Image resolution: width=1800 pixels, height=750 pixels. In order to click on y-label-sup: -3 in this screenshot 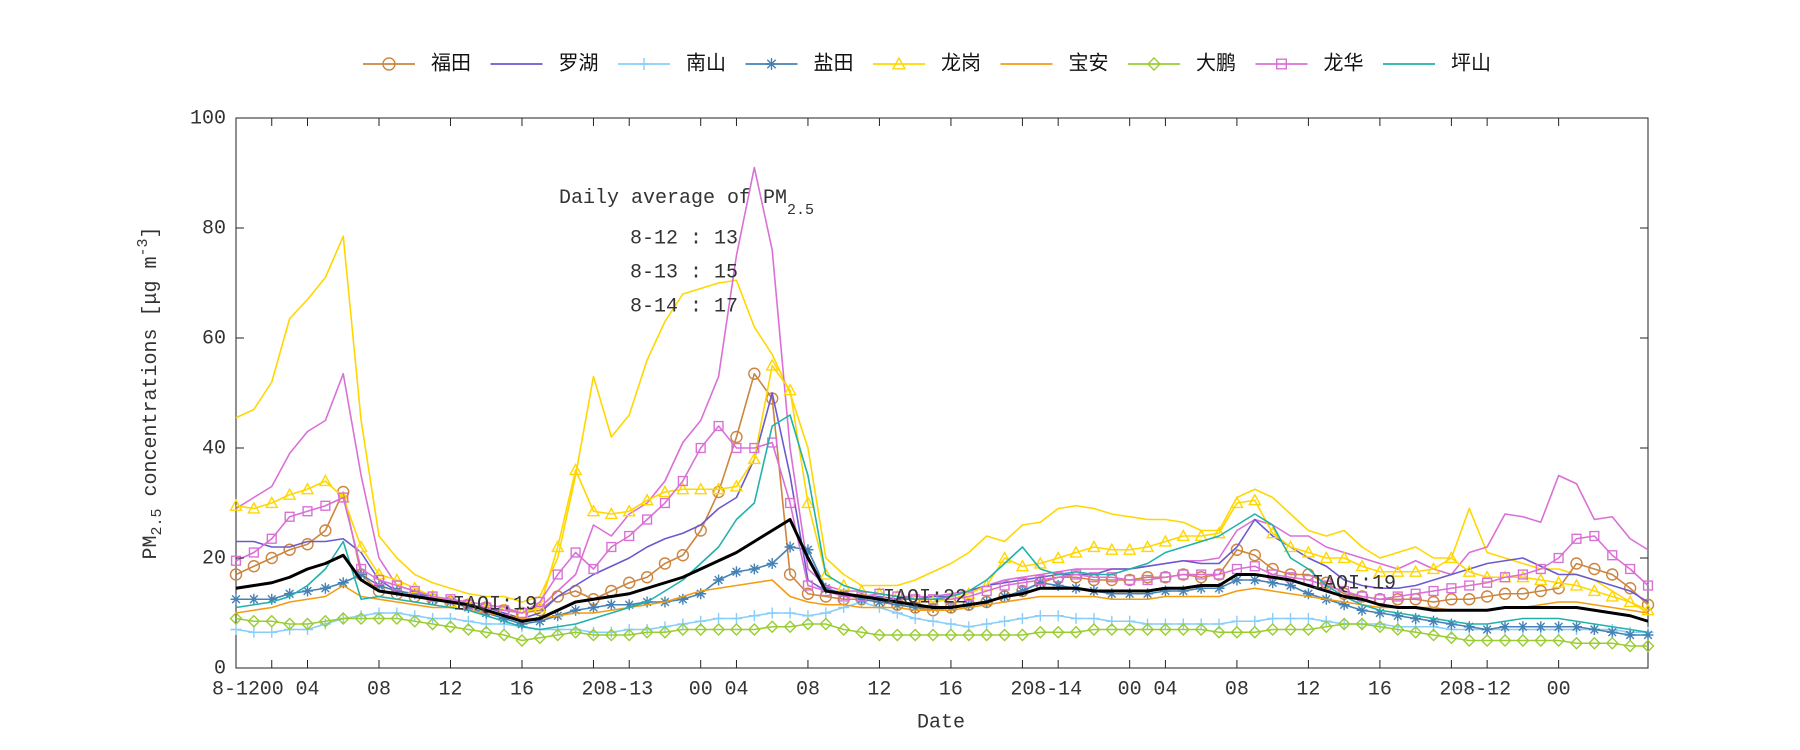, I will do `click(143, 247)`.